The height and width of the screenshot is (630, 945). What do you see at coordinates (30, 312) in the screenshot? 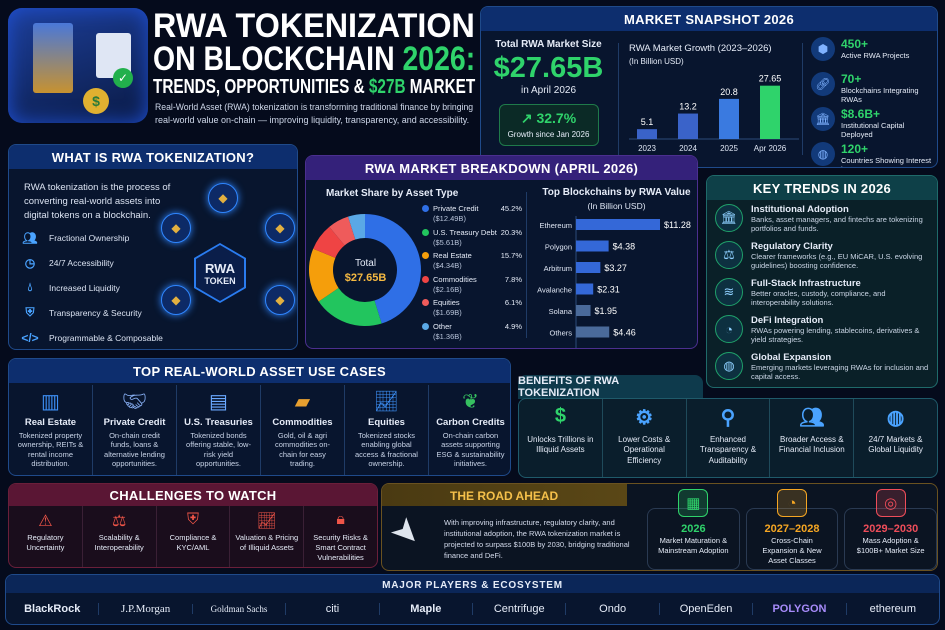
I see `shield-icon: ⛨` at bounding box center [30, 312].